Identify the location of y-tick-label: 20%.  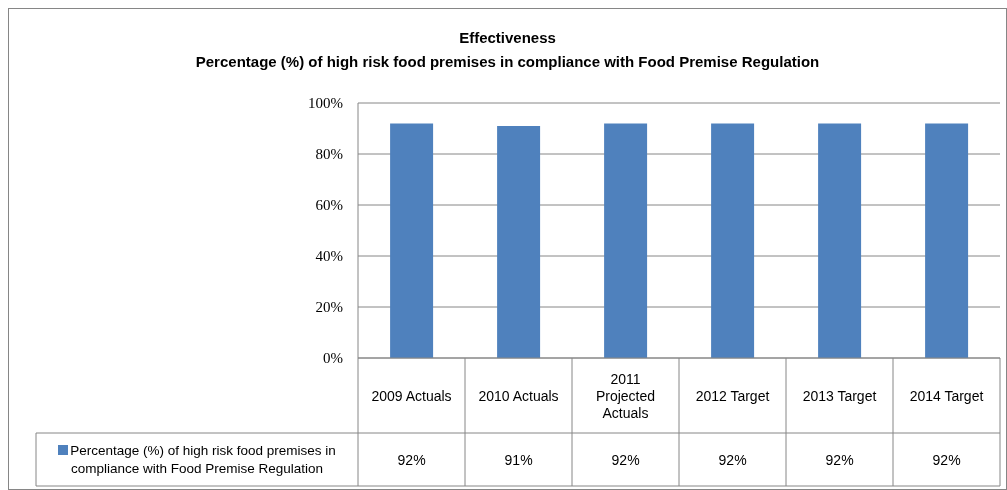
(329, 307).